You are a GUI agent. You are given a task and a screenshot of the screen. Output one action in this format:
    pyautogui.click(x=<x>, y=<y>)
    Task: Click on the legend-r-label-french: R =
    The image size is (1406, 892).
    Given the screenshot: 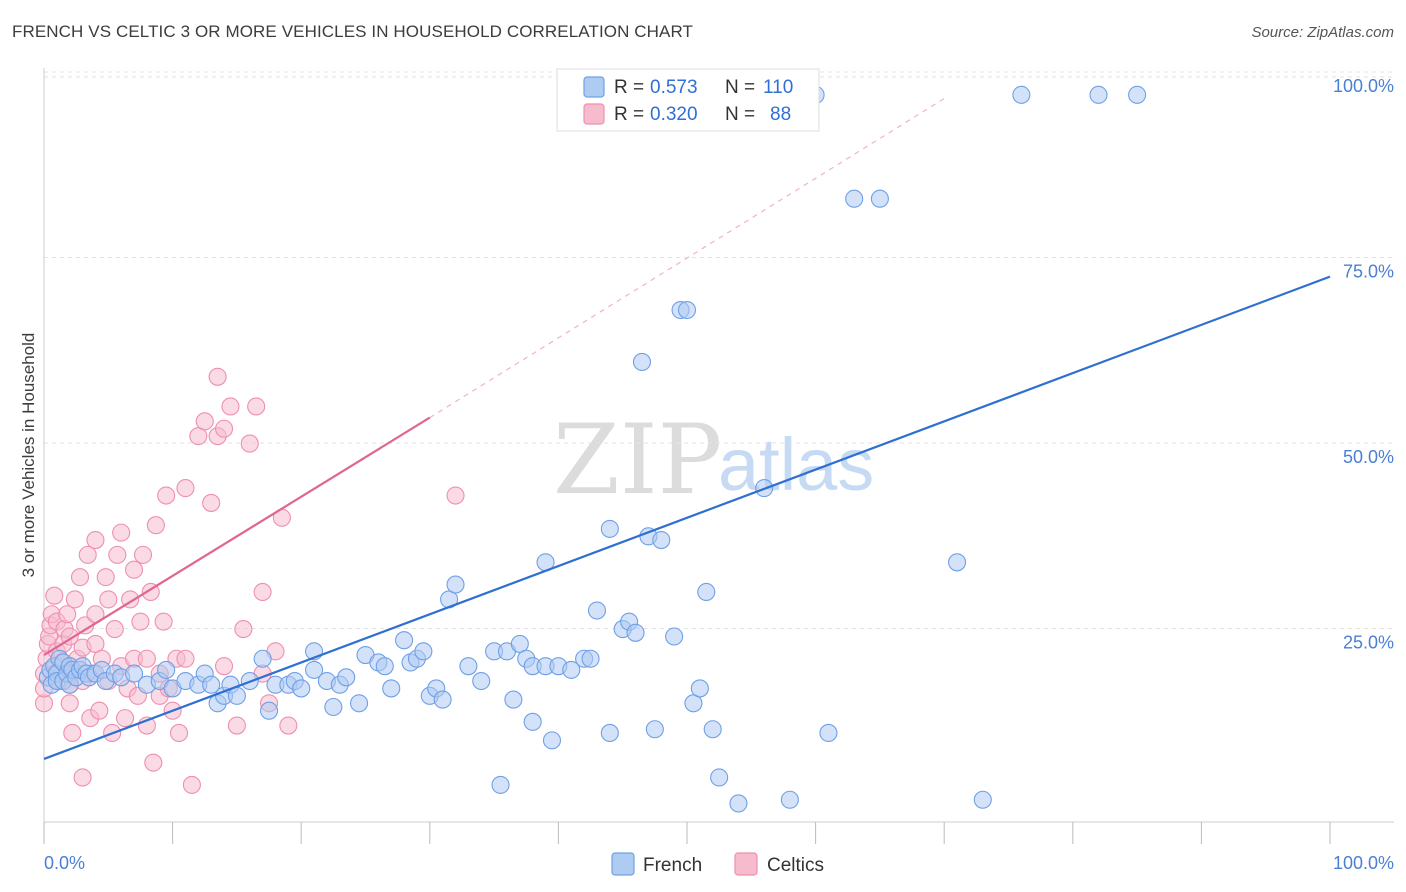 What is the action you would take?
    pyautogui.click(x=629, y=87)
    